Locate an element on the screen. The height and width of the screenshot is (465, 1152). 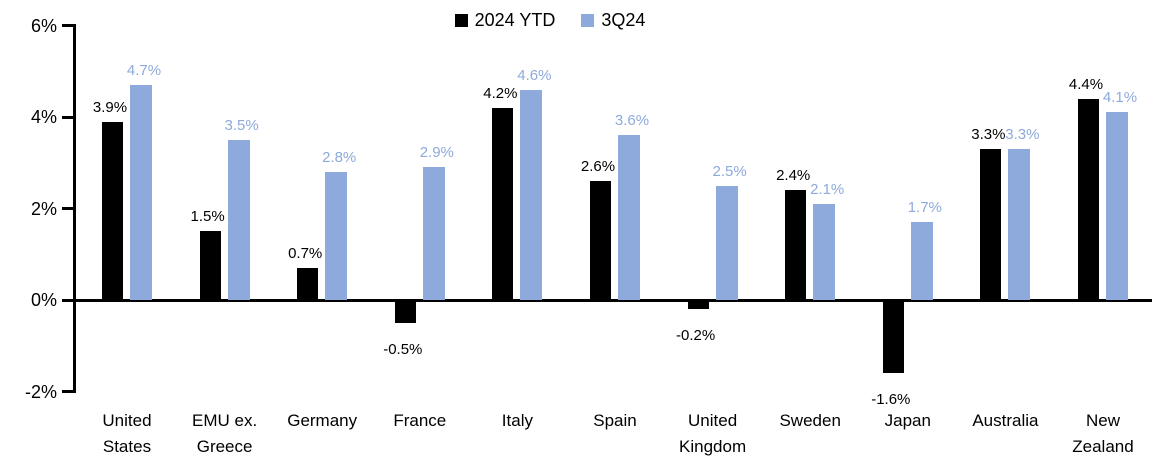
bar-label-3q24-italy: 4.6% is located at coordinates (534, 75).